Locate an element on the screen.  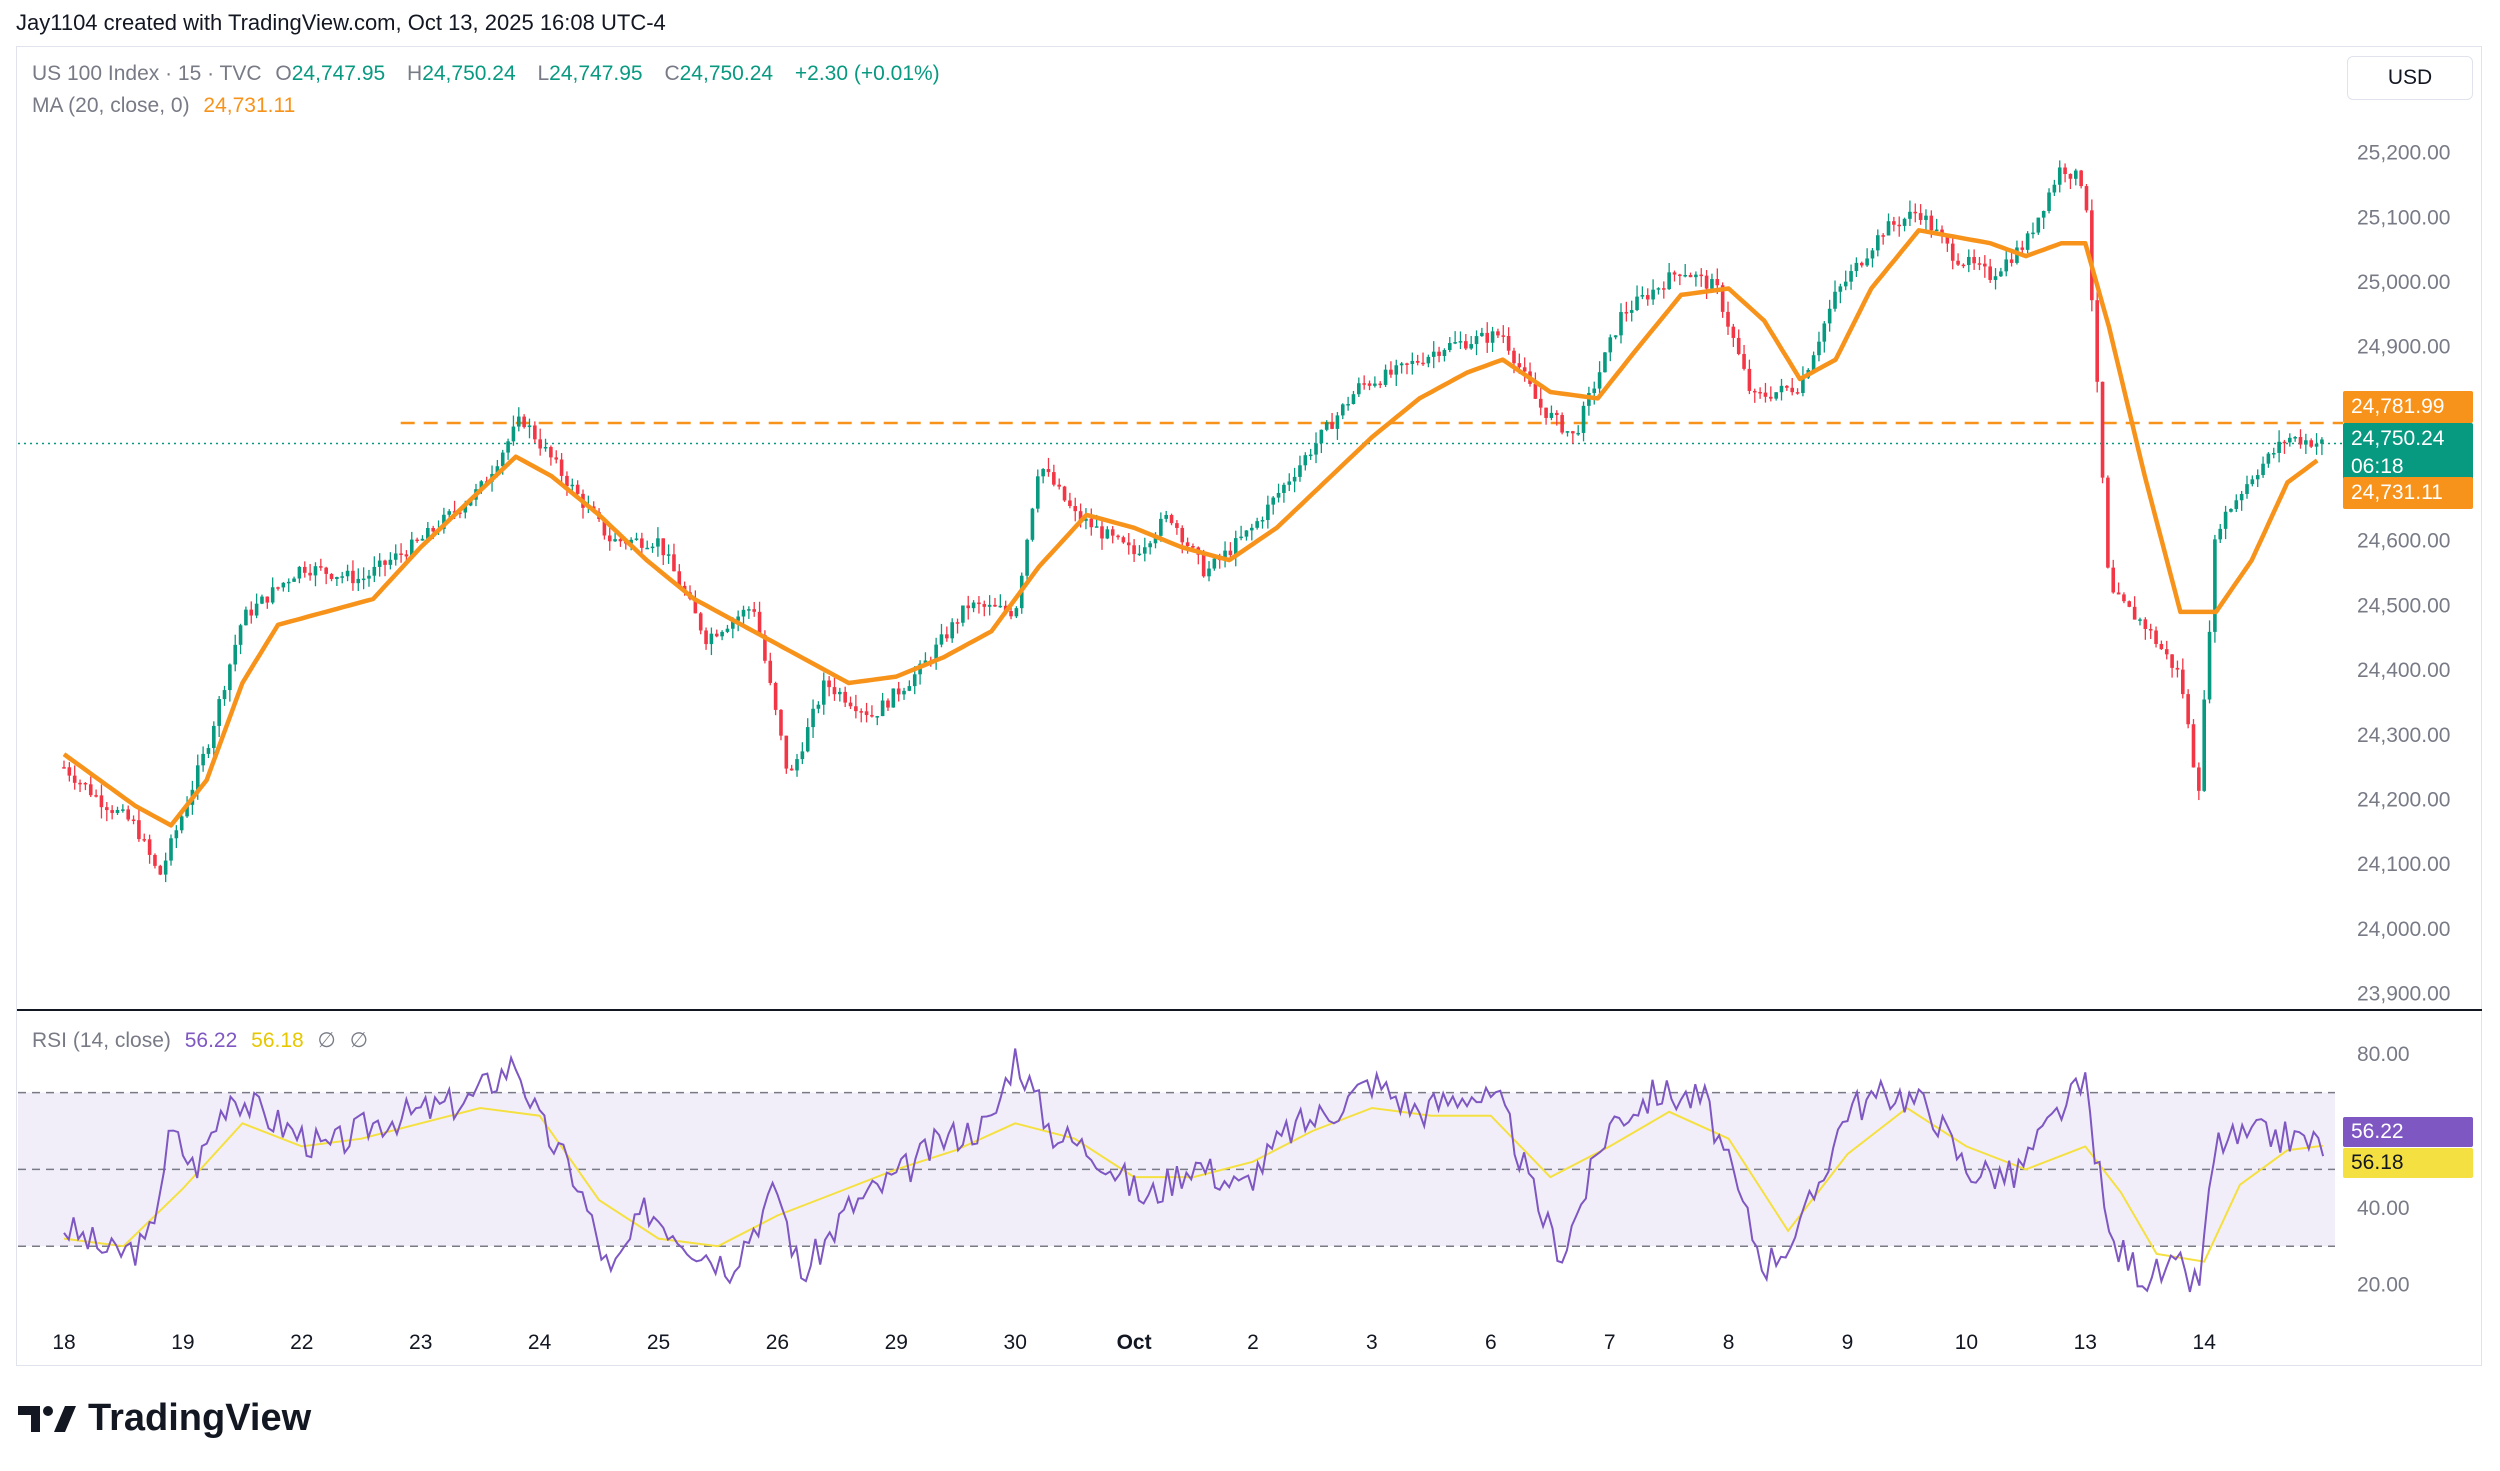
ma-label: MA (20, close, 0) is located at coordinates (111, 105).